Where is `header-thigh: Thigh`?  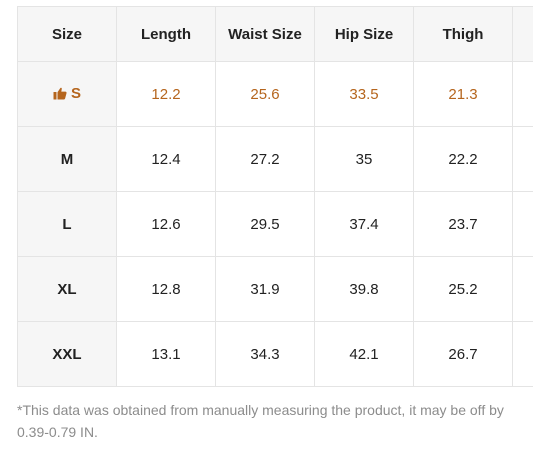 header-thigh: Thigh is located at coordinates (463, 34).